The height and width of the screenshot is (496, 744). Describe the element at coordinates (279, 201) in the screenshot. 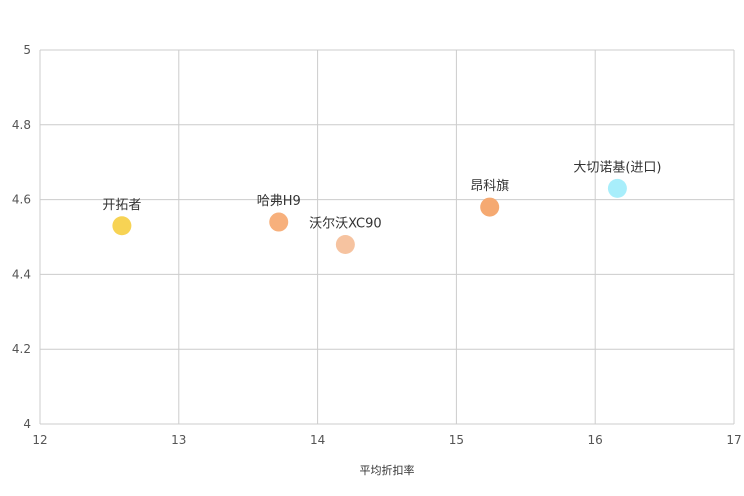

I see `point-label: 哈弗H9` at that location.